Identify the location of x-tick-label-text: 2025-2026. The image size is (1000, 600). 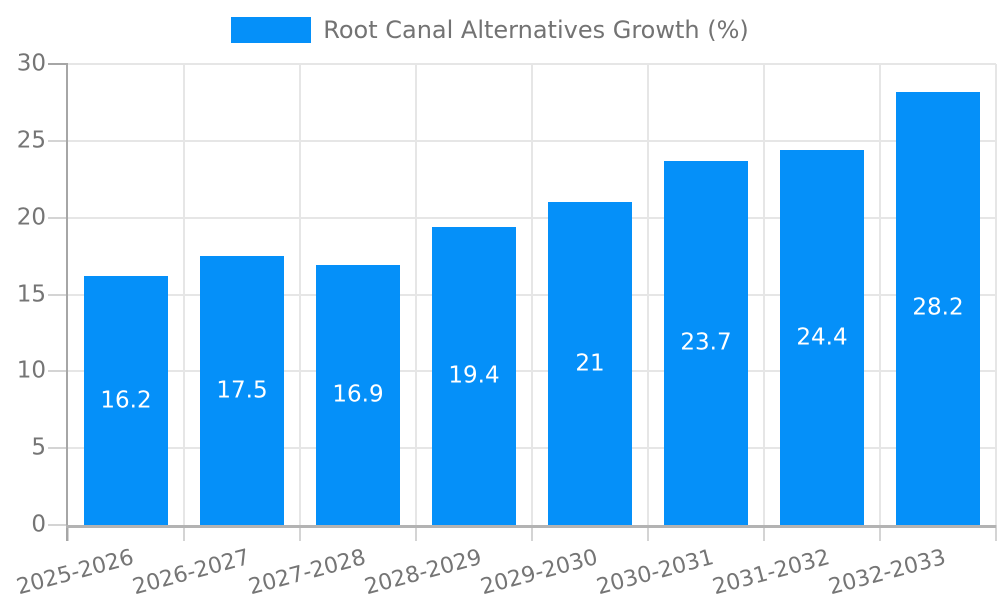
(75, 572).